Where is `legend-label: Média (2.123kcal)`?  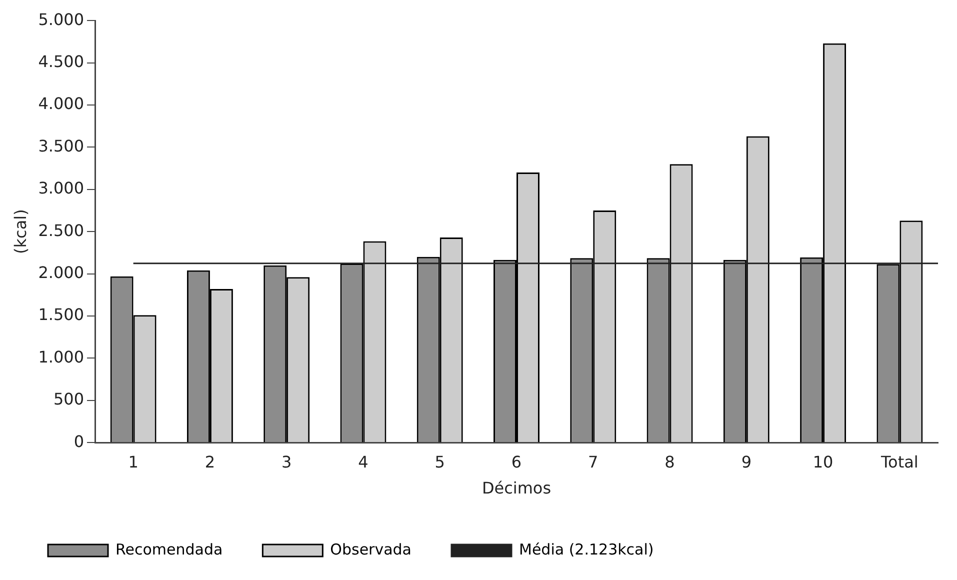 legend-label: Média (2.123kcal) is located at coordinates (586, 549).